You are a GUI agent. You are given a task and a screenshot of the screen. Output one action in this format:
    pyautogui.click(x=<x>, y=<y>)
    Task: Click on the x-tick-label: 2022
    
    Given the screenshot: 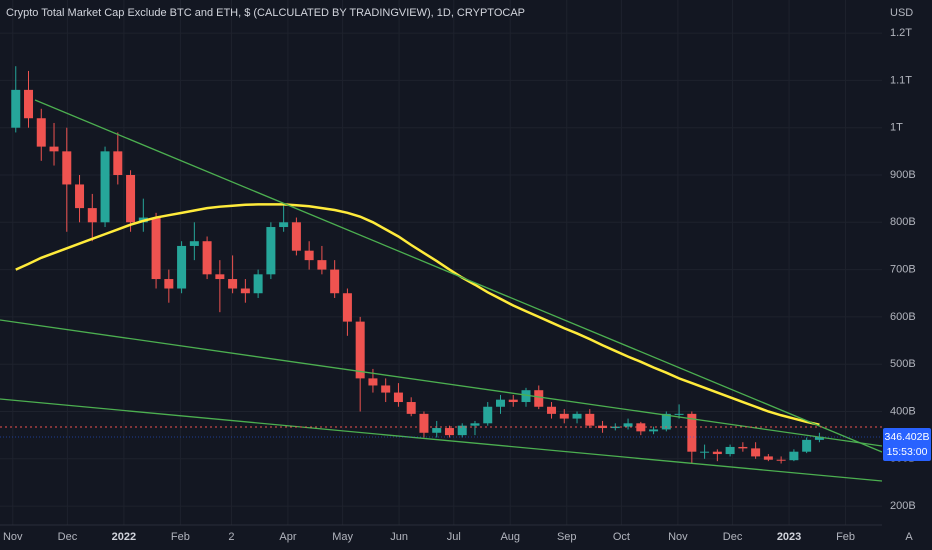 What is the action you would take?
    pyautogui.click(x=124, y=537)
    